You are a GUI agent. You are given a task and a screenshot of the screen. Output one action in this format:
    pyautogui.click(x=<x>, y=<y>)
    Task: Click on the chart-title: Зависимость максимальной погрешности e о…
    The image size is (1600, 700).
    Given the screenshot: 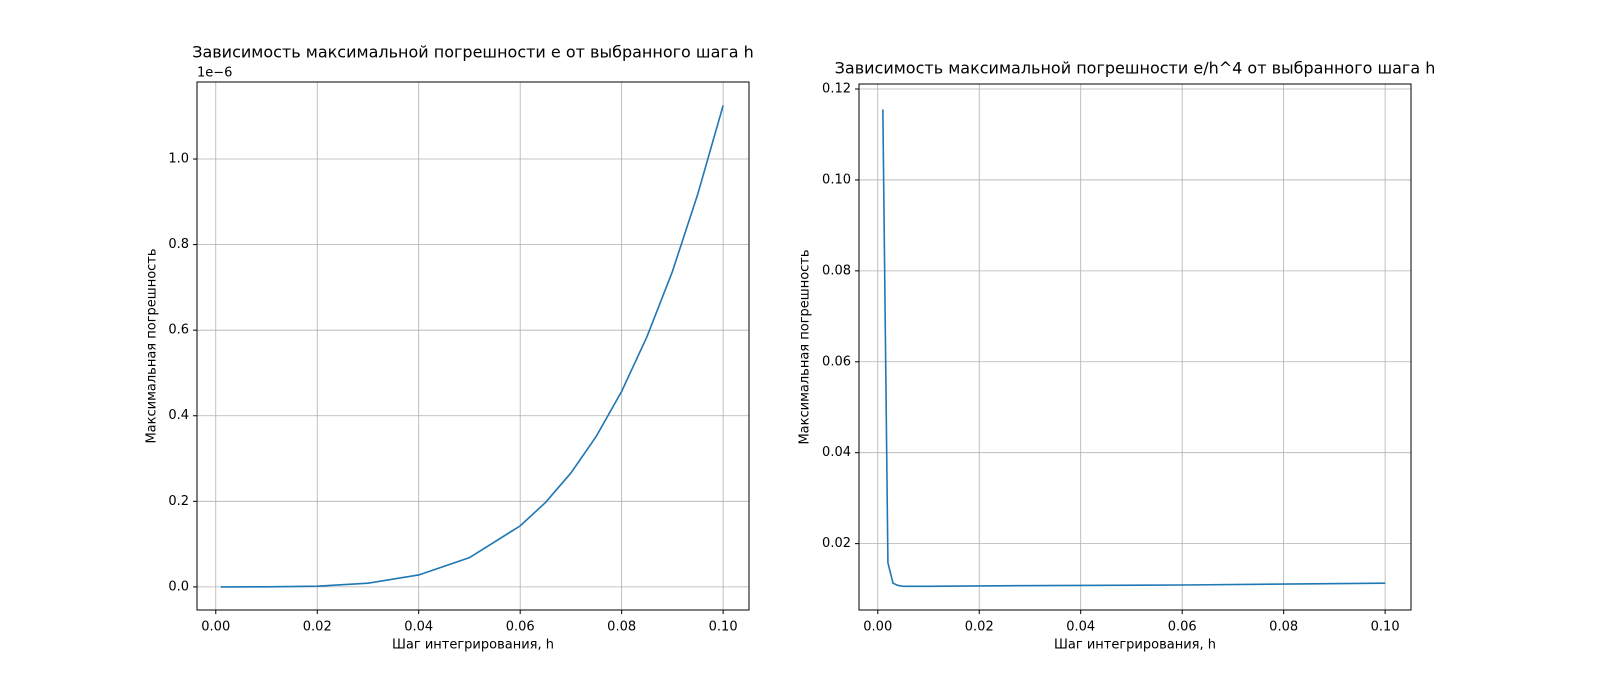 What is the action you would take?
    pyautogui.click(x=473, y=52)
    